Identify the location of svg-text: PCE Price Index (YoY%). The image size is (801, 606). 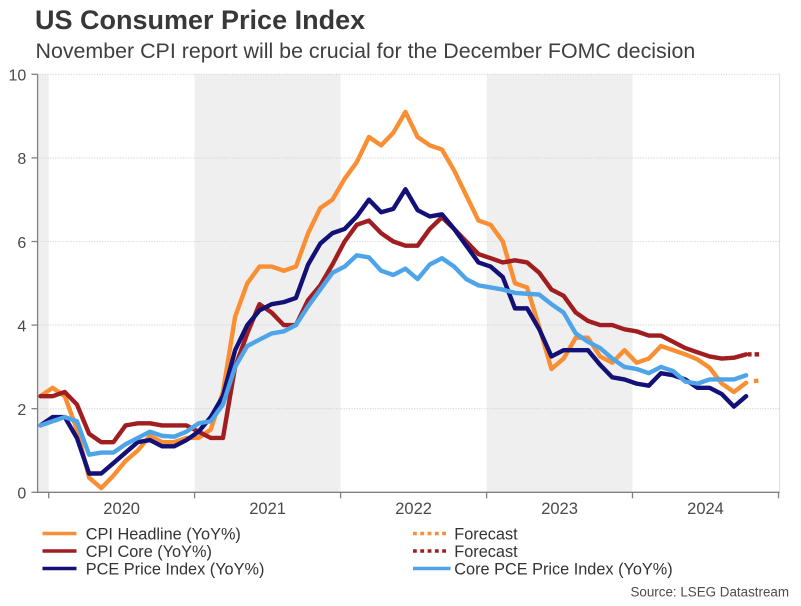
(175, 569).